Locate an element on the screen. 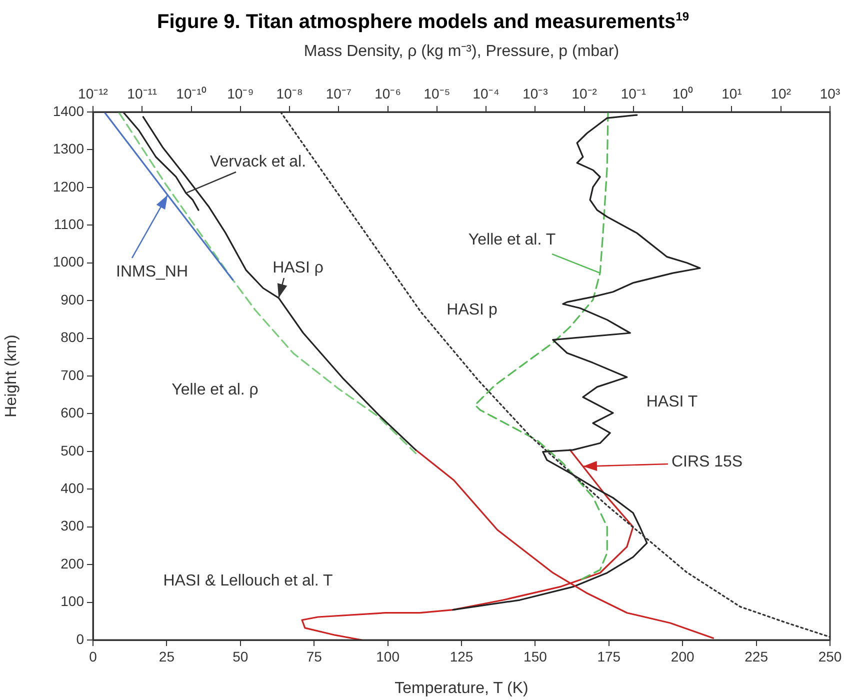  y-tick-label: 100 is located at coordinates (72, 601).